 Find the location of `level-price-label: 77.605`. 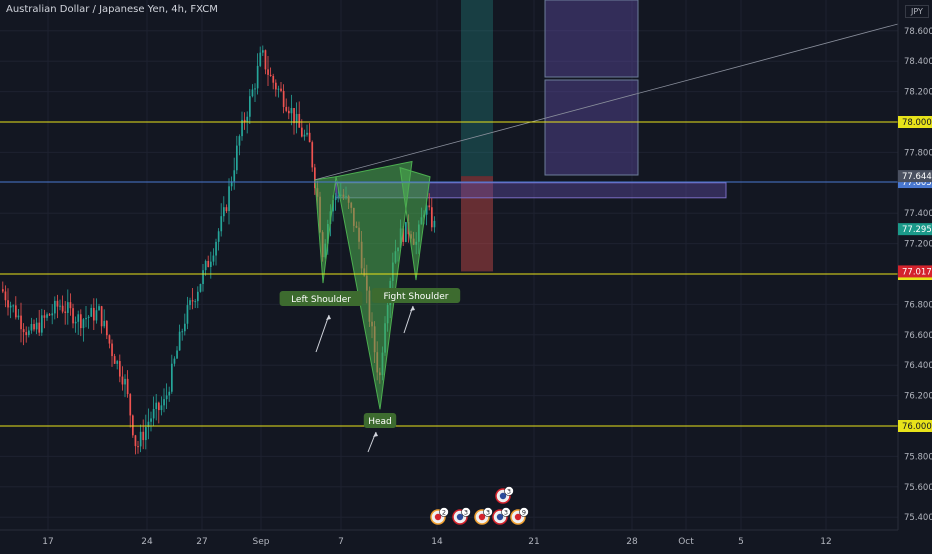

level-price-label: 77.605 is located at coordinates (917, 183).